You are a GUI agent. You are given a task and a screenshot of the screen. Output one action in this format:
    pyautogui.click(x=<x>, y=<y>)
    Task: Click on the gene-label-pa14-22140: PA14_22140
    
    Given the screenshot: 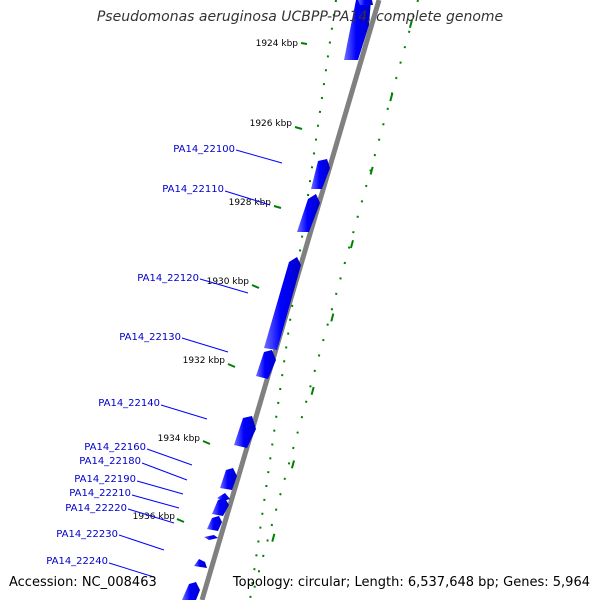 What is the action you would take?
    pyautogui.click(x=129, y=403)
    